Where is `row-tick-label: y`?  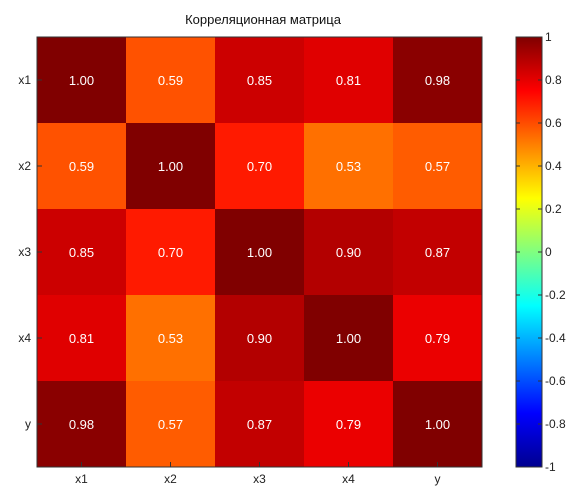
row-tick-label: y is located at coordinates (28, 424).